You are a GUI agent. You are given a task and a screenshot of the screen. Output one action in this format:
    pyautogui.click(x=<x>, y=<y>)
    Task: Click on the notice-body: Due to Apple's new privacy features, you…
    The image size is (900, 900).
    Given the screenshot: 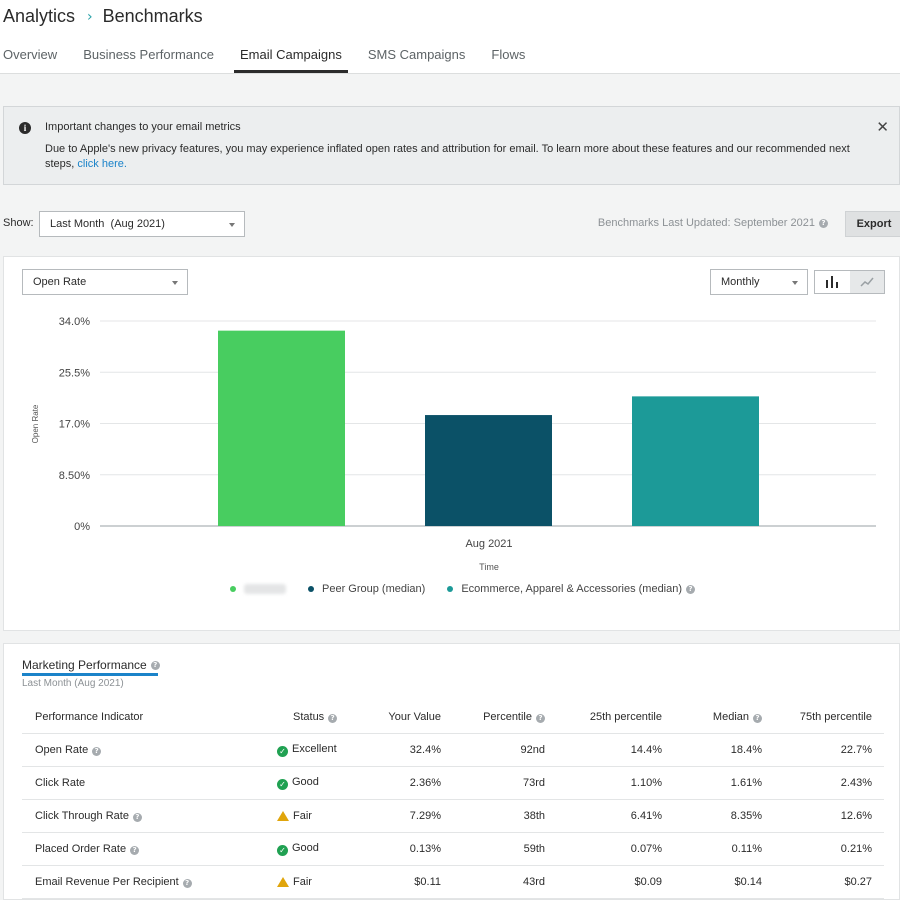 What is the action you would take?
    pyautogui.click(x=450, y=157)
    